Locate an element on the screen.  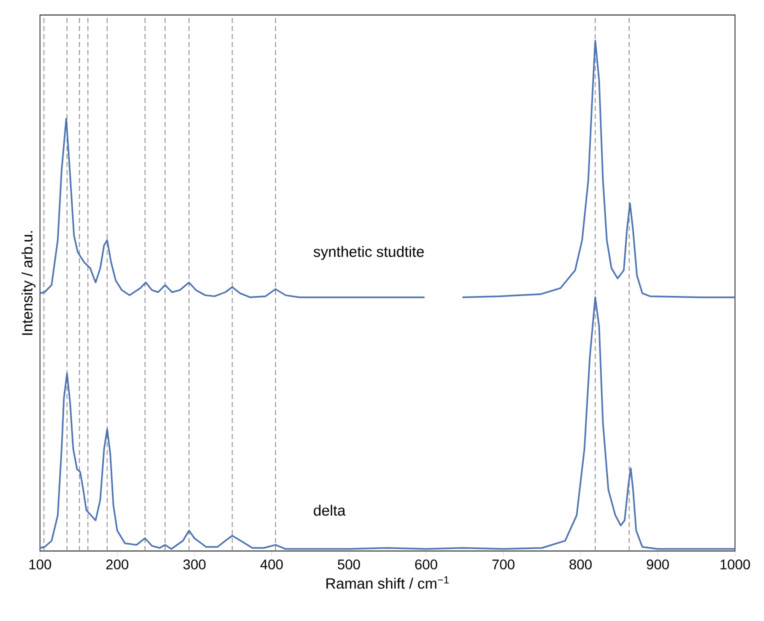
x-tick-label: 400 is located at coordinates (271, 565).